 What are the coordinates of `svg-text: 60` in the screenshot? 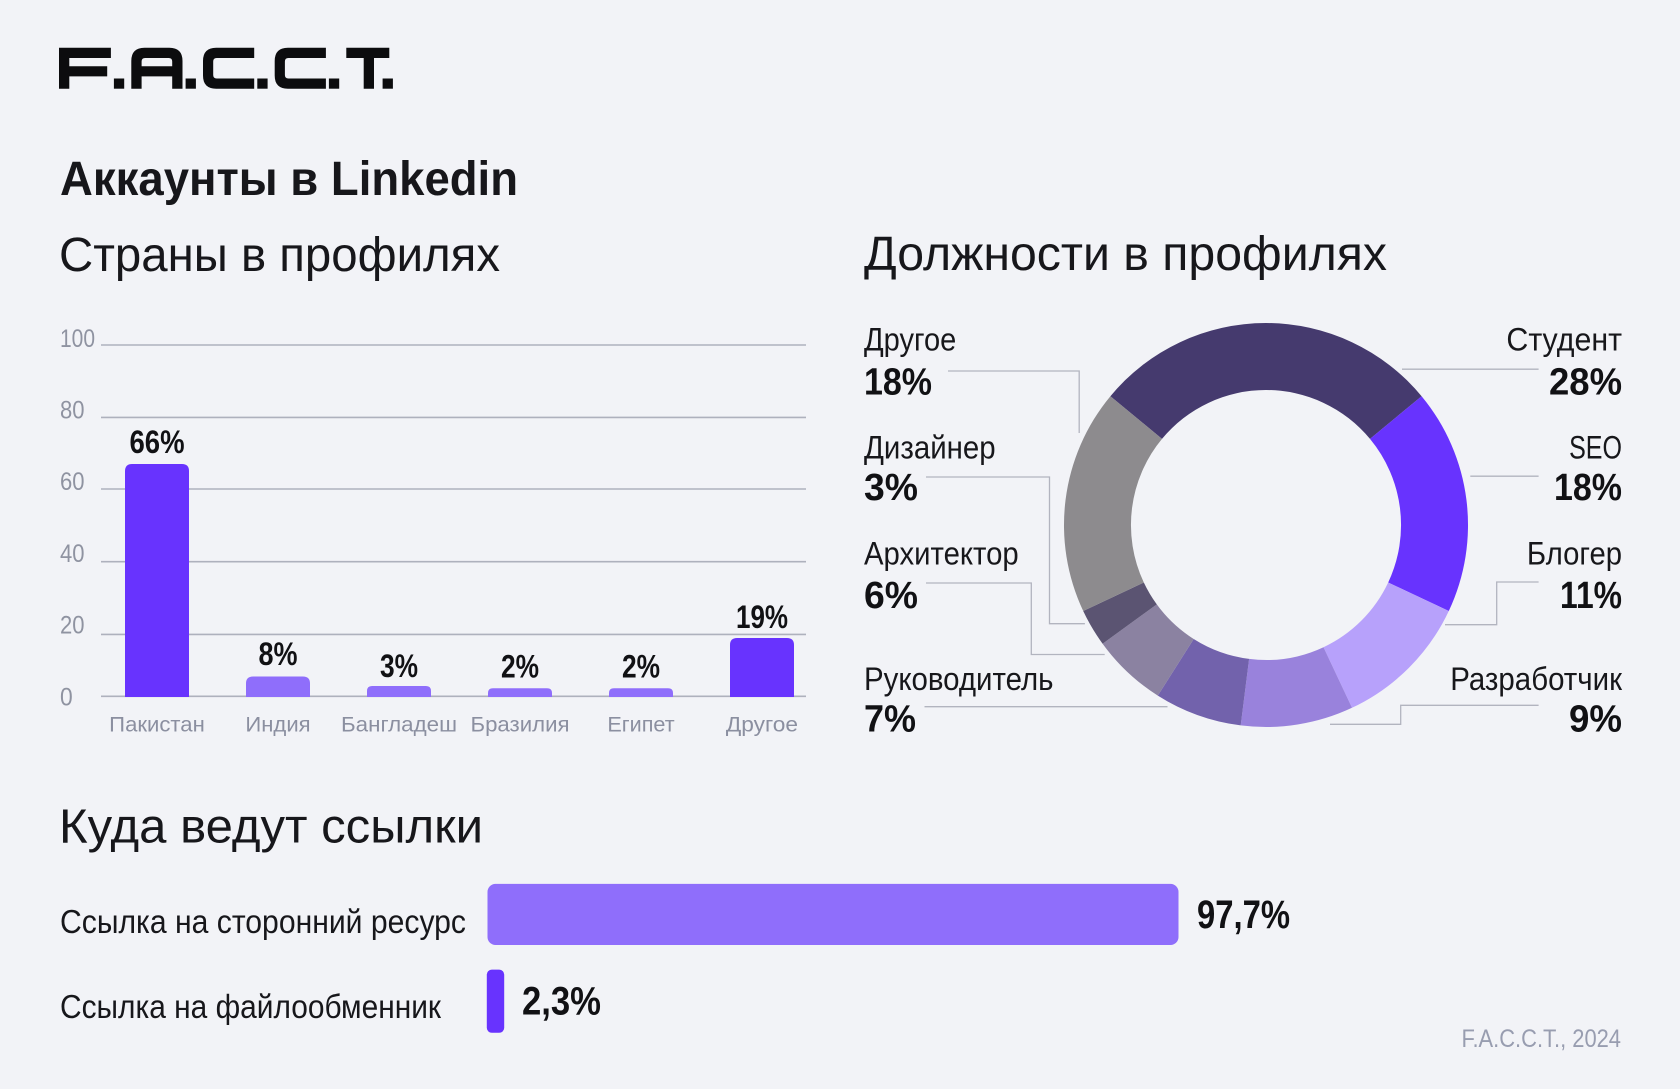 It's located at (72, 482).